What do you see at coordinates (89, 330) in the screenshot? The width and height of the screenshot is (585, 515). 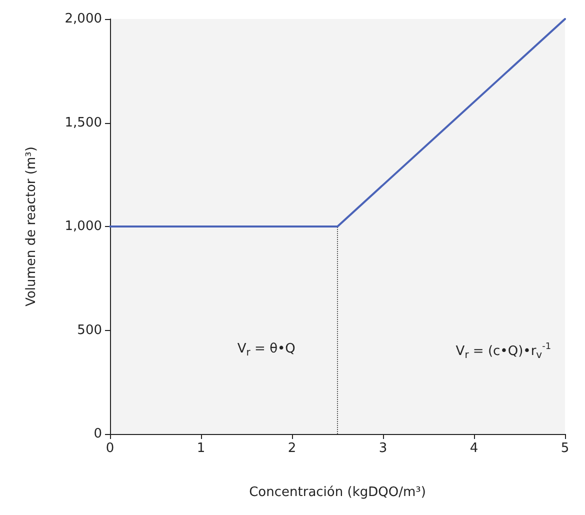 I see `y-tick-label: 500` at bounding box center [89, 330].